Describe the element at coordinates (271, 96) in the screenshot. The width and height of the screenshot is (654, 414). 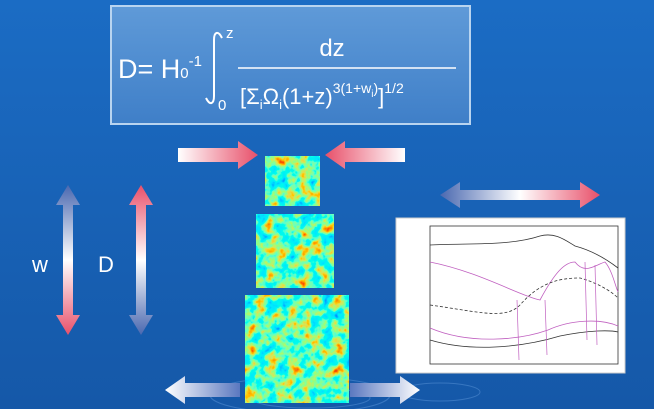
I see `formula-part: Ω` at that location.